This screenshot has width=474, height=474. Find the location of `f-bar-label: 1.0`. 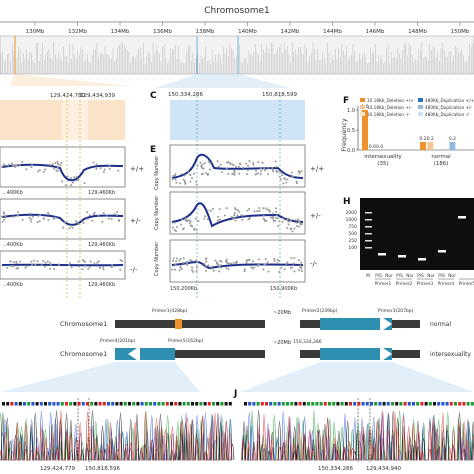

f-bar-label: 1.0 is located at coordinates (364, 107).